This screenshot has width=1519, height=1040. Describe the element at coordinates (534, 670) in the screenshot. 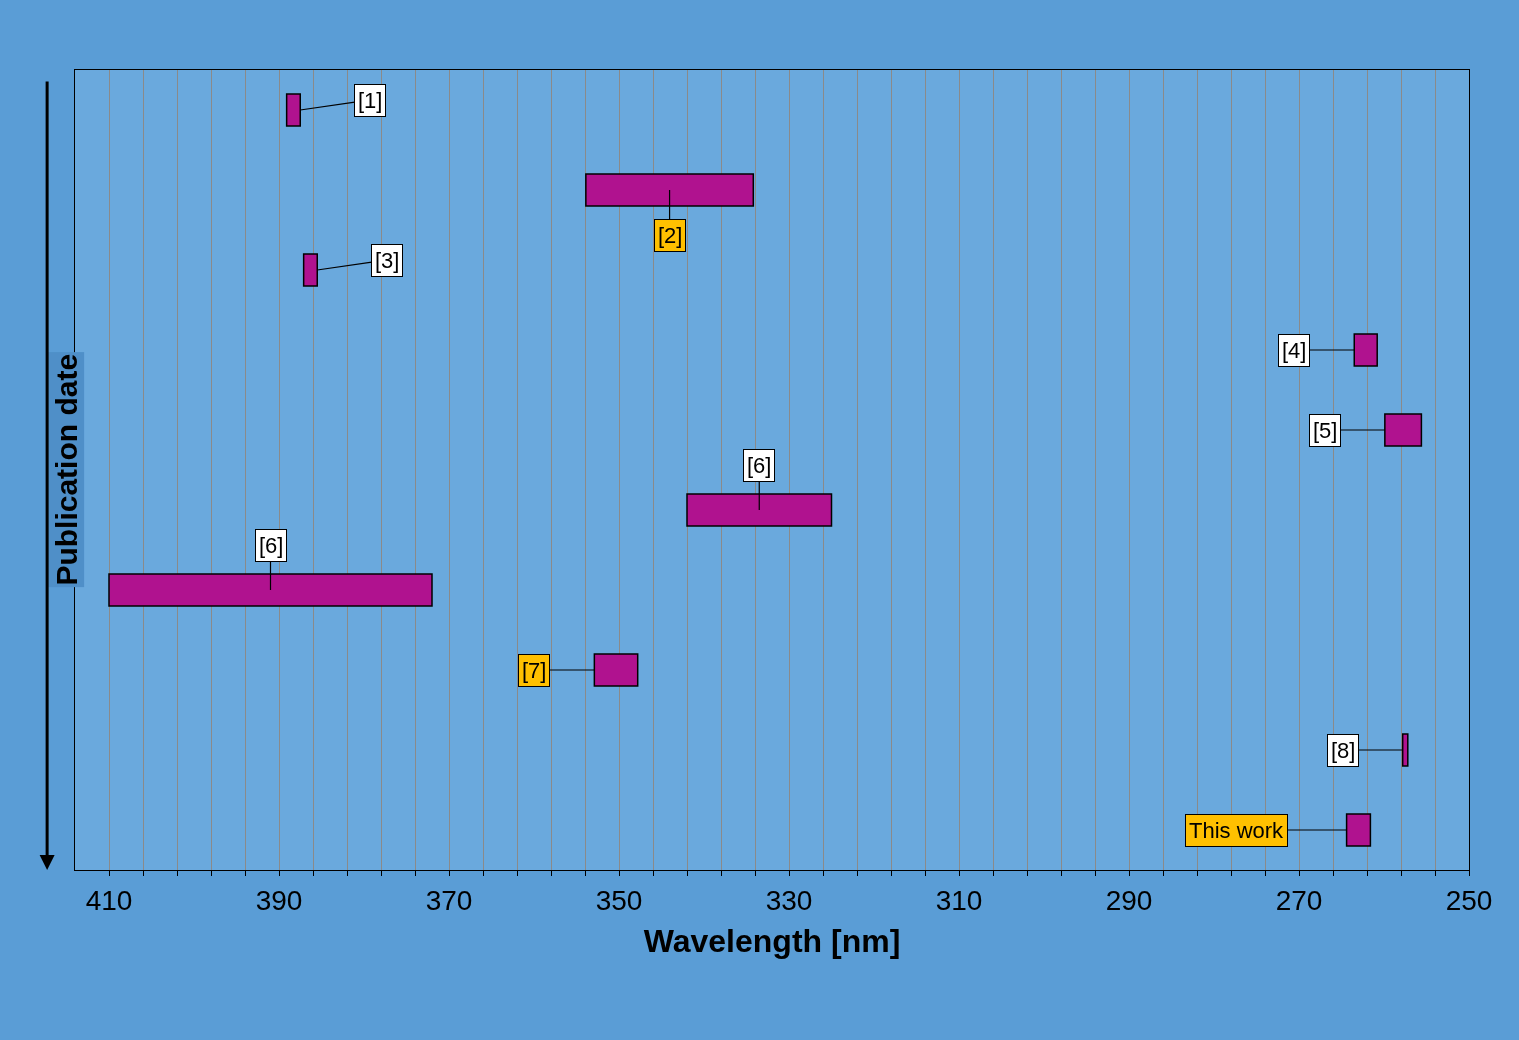

I see `annotation: [7]` at that location.